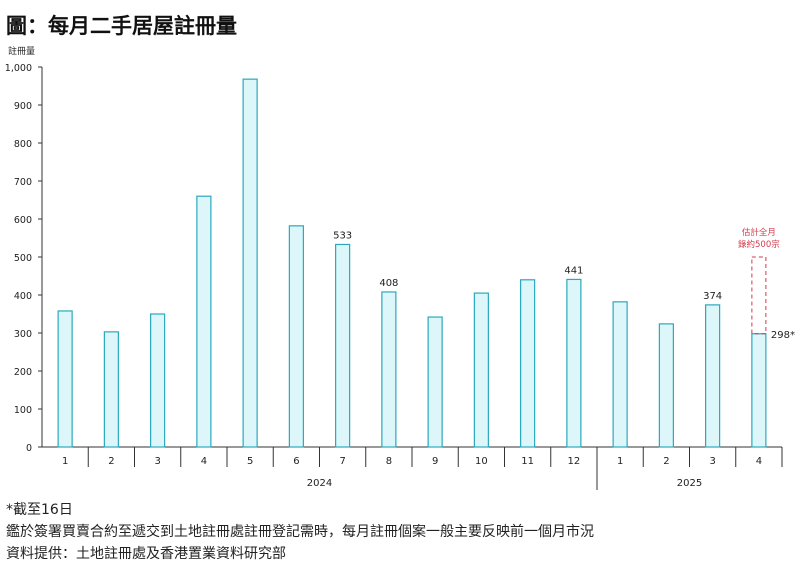 The image size is (800, 567). I want to click on estimate-label: 錄約500宗, so click(759, 244).